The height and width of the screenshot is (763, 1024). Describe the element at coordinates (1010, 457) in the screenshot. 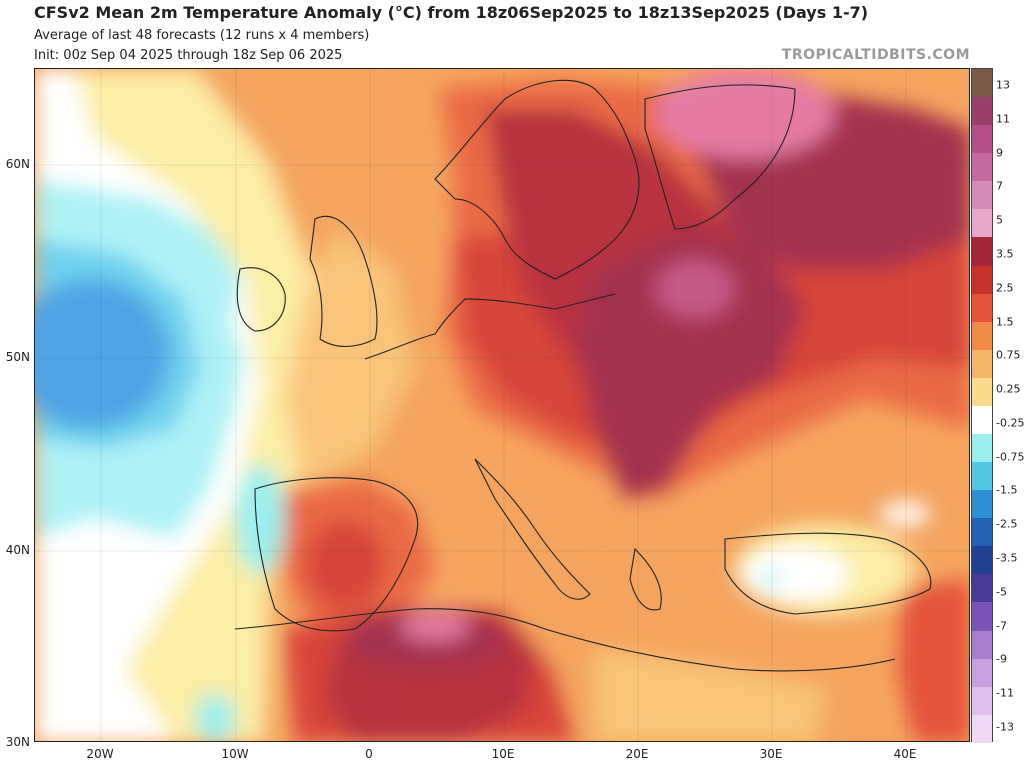

I see `colorbar-label: -0.75` at that location.